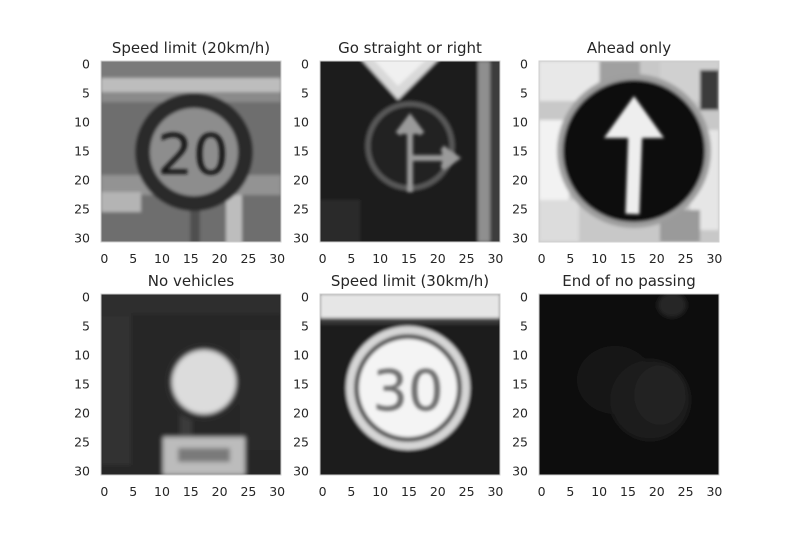  I want to click on sign-photo-go-straight-or-right, so click(410, 151).